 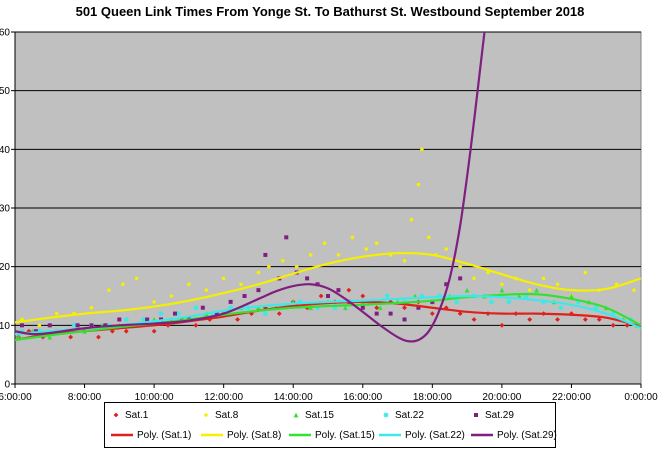 What do you see at coordinates (499, 415) in the screenshot?
I see `legend-label: Sat.29` at bounding box center [499, 415].